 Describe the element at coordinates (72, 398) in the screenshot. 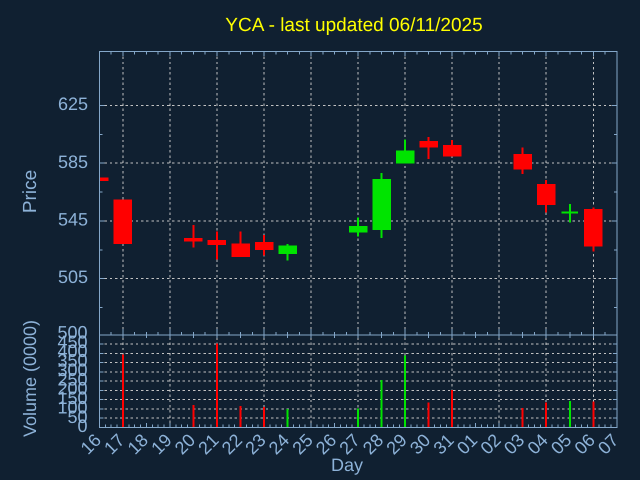

I see `svg-text: 150` at that location.